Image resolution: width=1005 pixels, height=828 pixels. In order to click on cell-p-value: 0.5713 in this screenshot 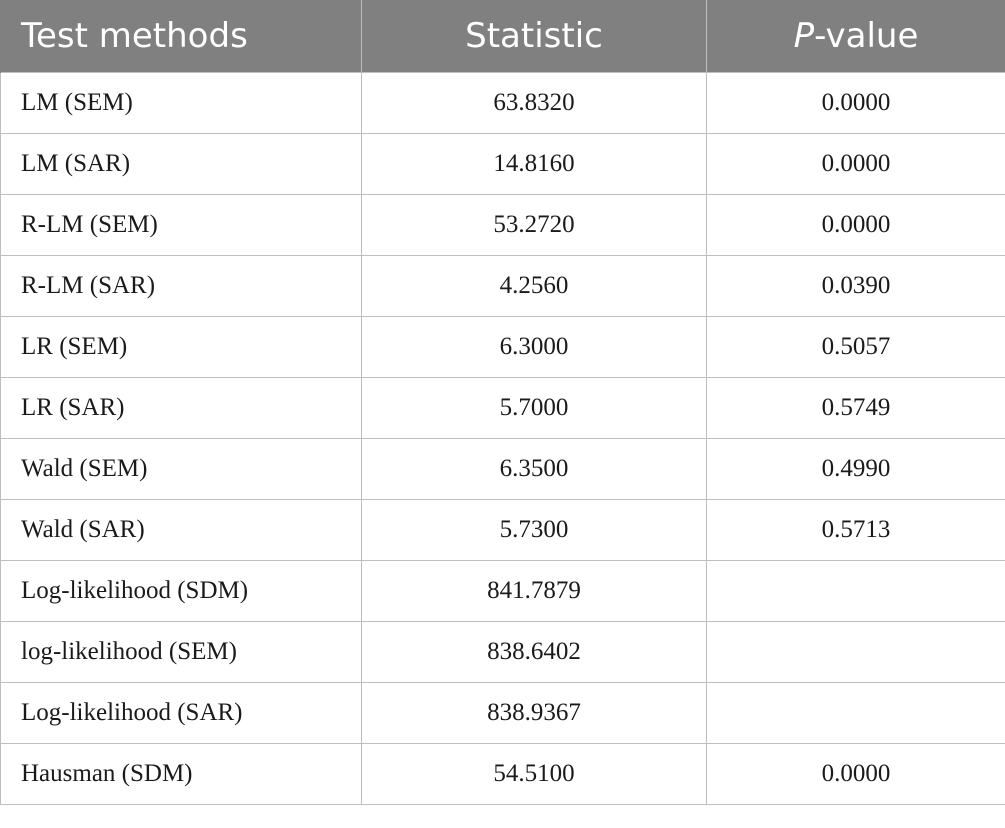, I will do `click(855, 530)`.